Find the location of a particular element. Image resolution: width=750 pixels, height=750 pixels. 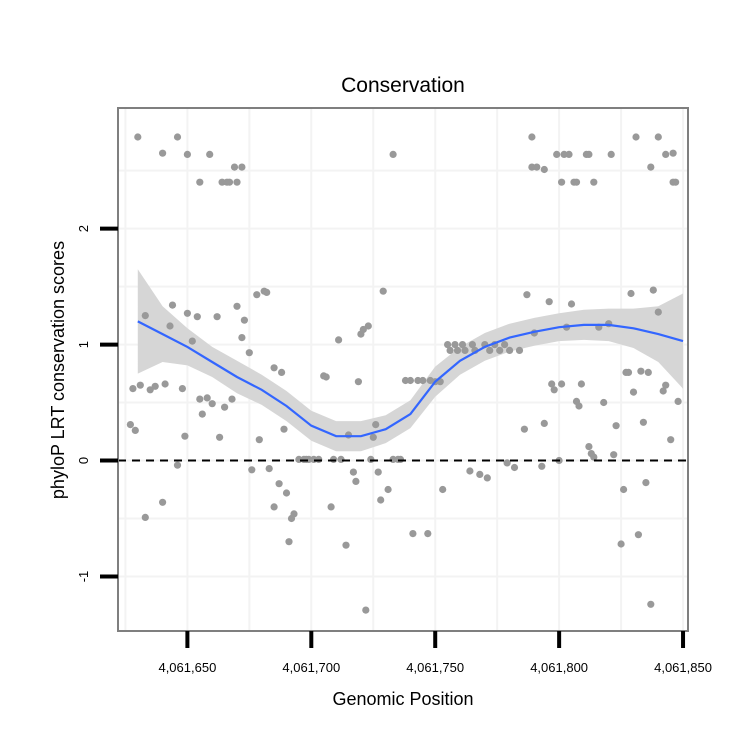

y-axis-label: phyloP LRT conservation scores is located at coordinates (58, 370).